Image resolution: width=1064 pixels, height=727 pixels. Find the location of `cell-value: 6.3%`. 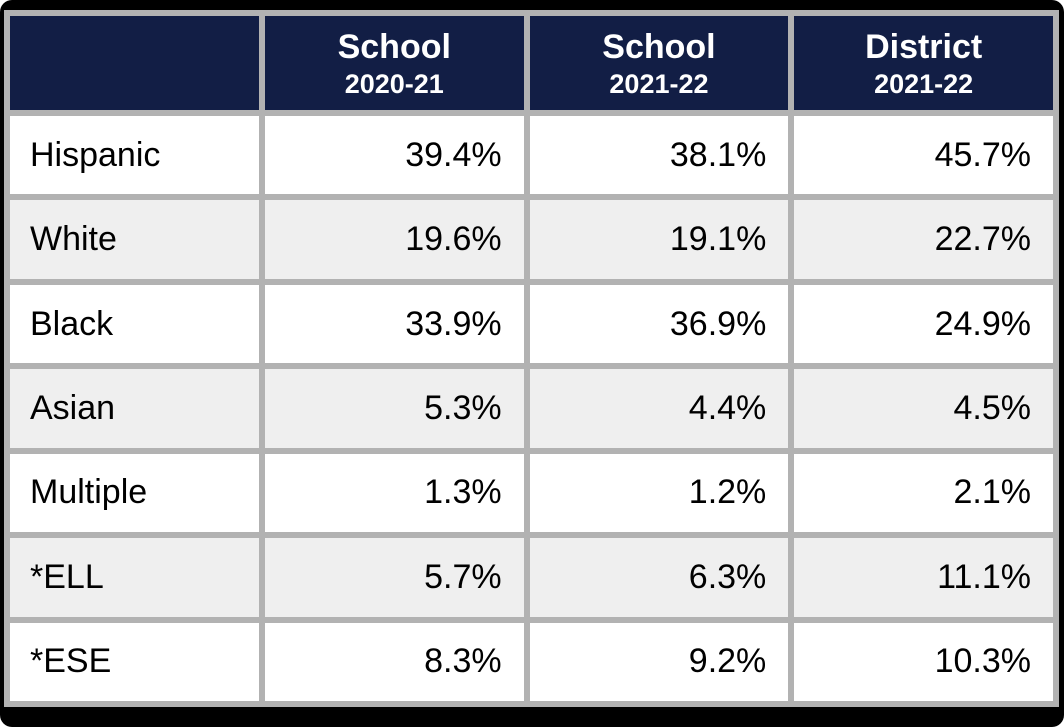

cell-value: 6.3% is located at coordinates (659, 577).